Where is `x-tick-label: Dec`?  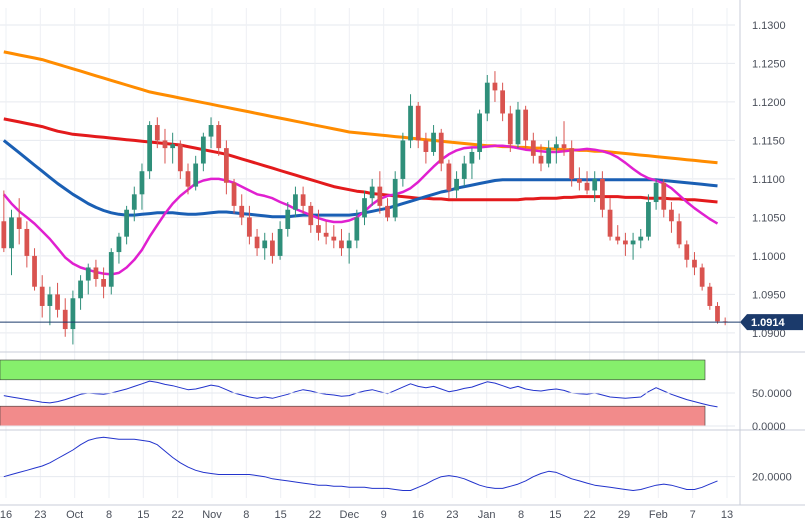
x-tick-label: Dec is located at coordinates (350, 515).